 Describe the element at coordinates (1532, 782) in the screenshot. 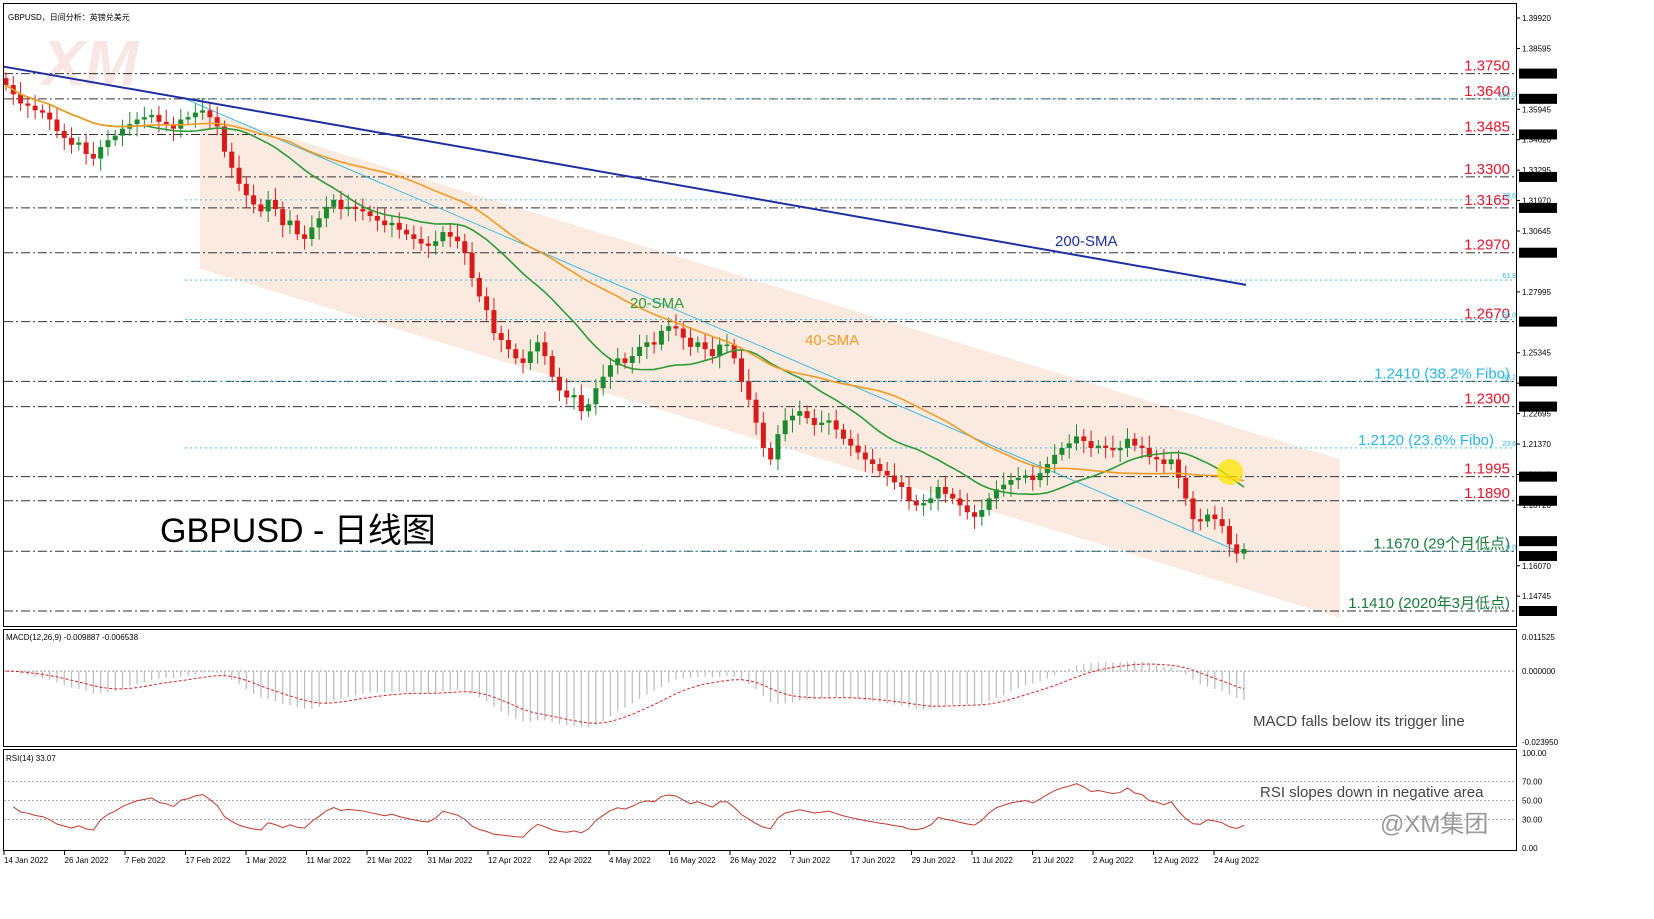

I see `rsi-tick-label: 70.00` at that location.